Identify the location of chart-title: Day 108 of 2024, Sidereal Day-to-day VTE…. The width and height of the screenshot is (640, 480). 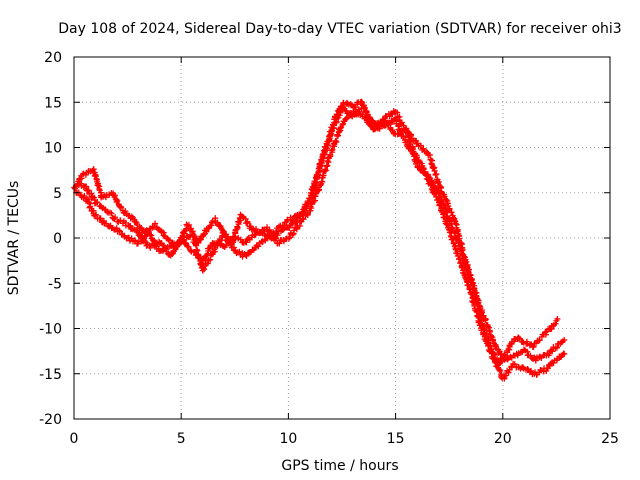
(339, 29).